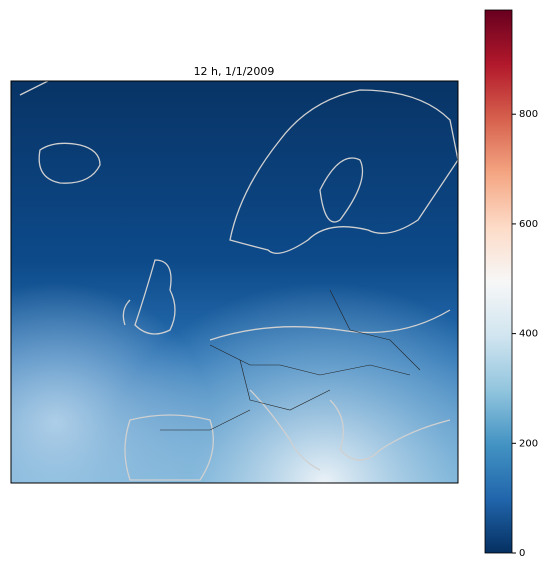  Describe the element at coordinates (522, 553) in the screenshot. I see `colorbar-tick-label: 0` at that location.